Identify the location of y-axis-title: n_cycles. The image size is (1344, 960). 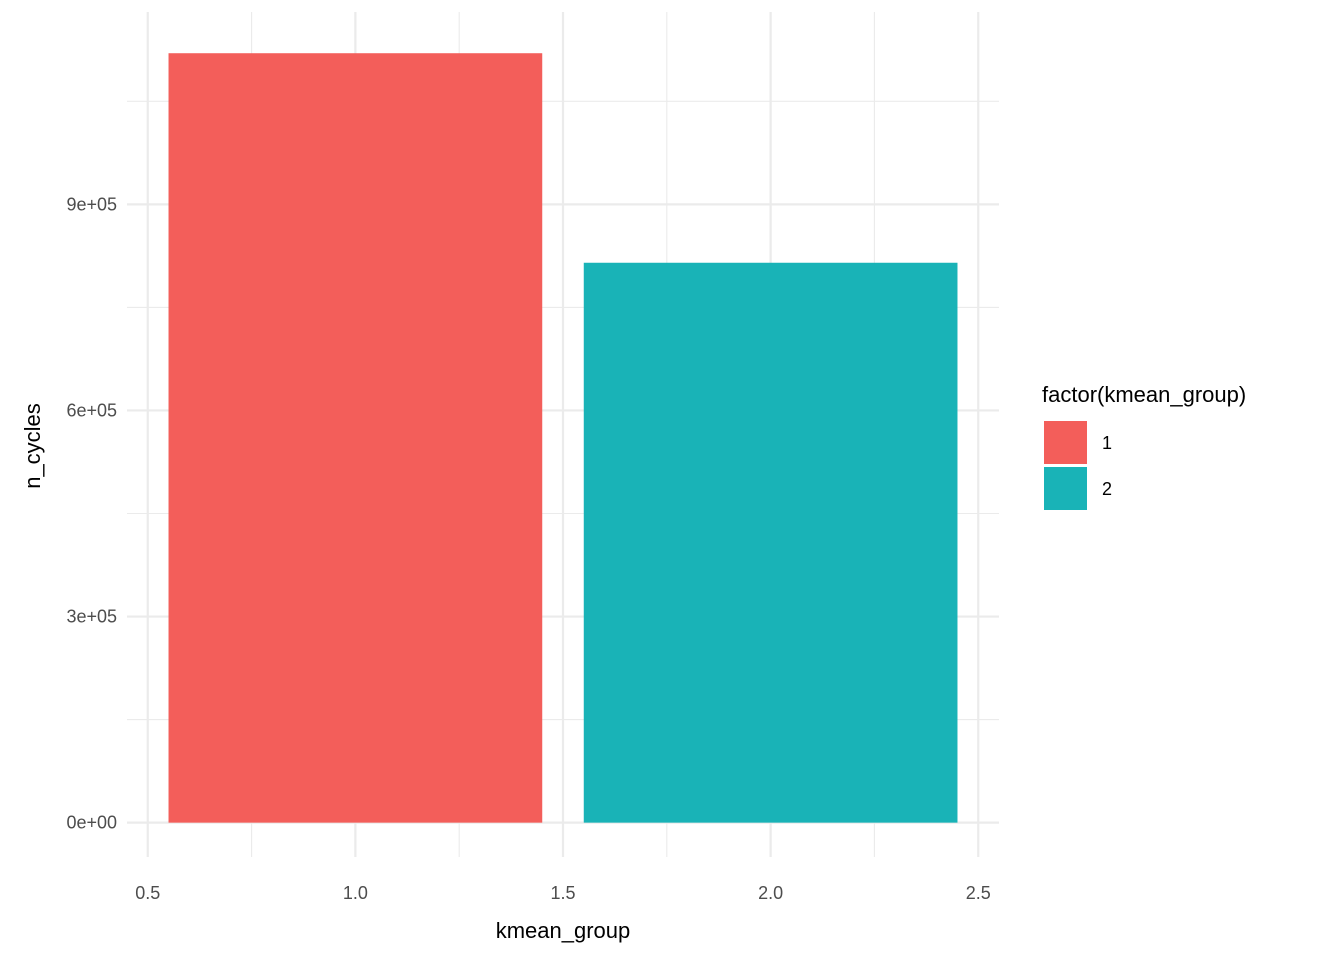
(32, 446).